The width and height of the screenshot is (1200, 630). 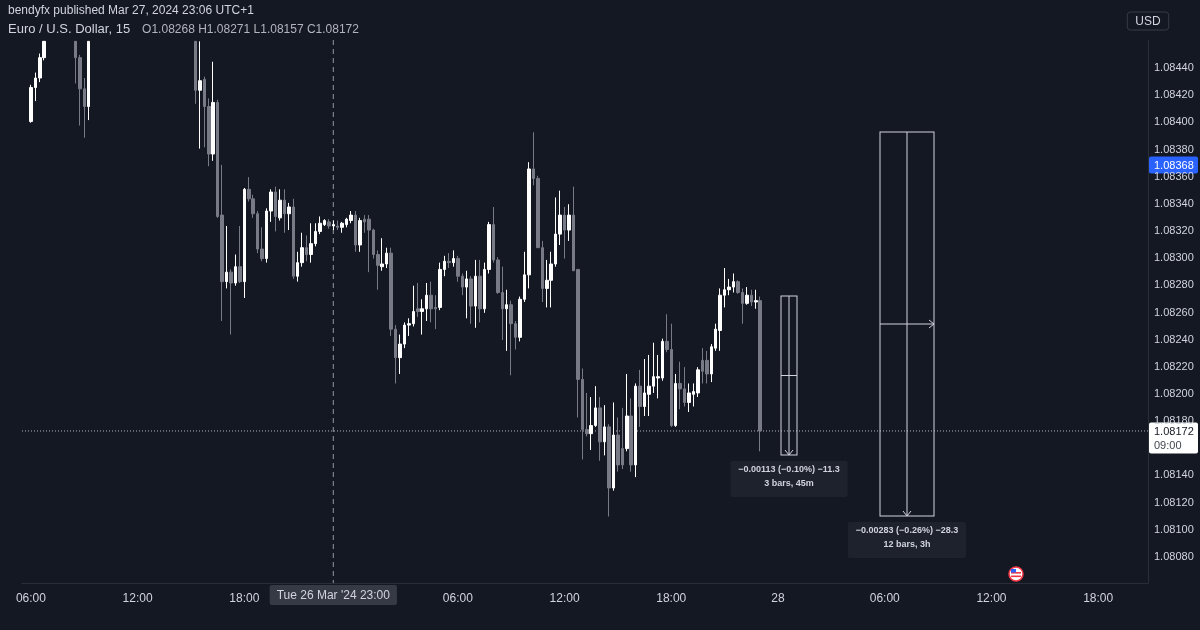 What do you see at coordinates (1174, 257) in the screenshot?
I see `y-tick-label: 1.08300` at bounding box center [1174, 257].